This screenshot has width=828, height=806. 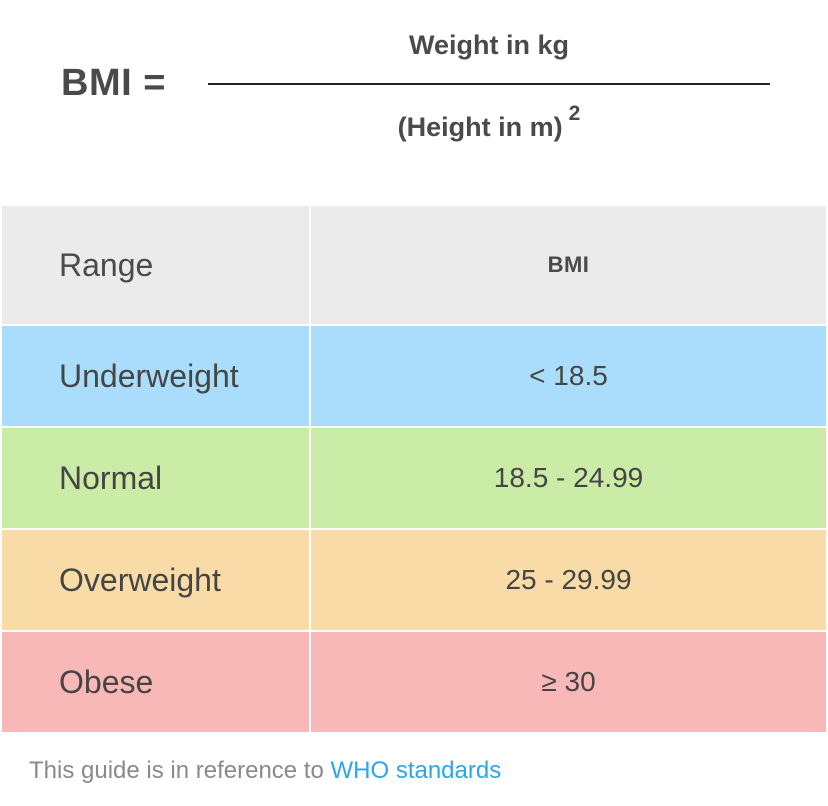 What do you see at coordinates (568, 682) in the screenshot?
I see `bmi-cell: ≥ 30` at bounding box center [568, 682].